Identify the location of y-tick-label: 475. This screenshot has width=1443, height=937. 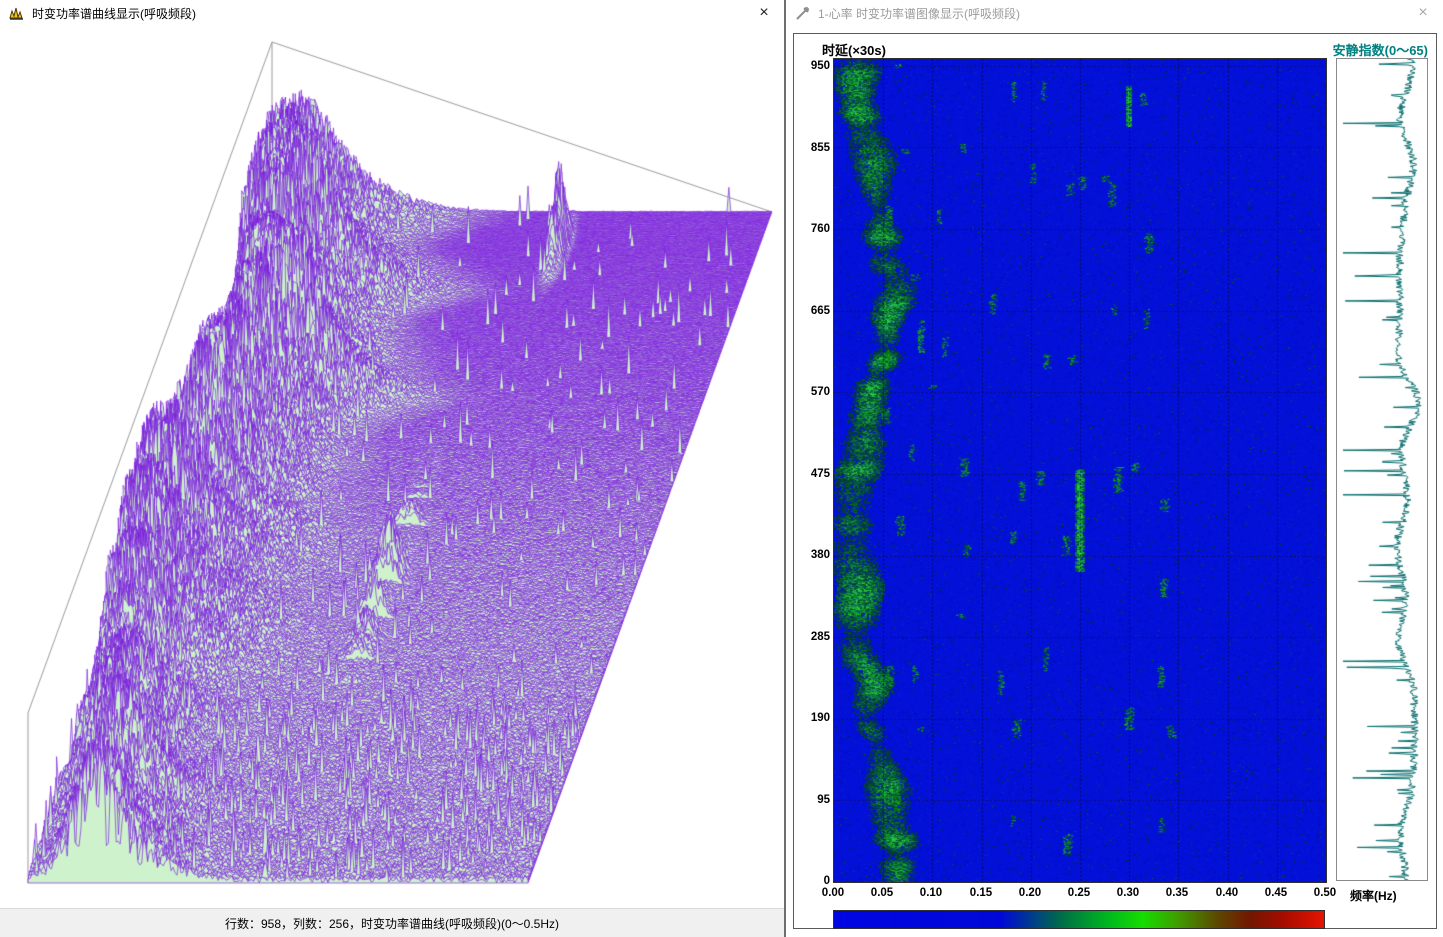
(820, 474).